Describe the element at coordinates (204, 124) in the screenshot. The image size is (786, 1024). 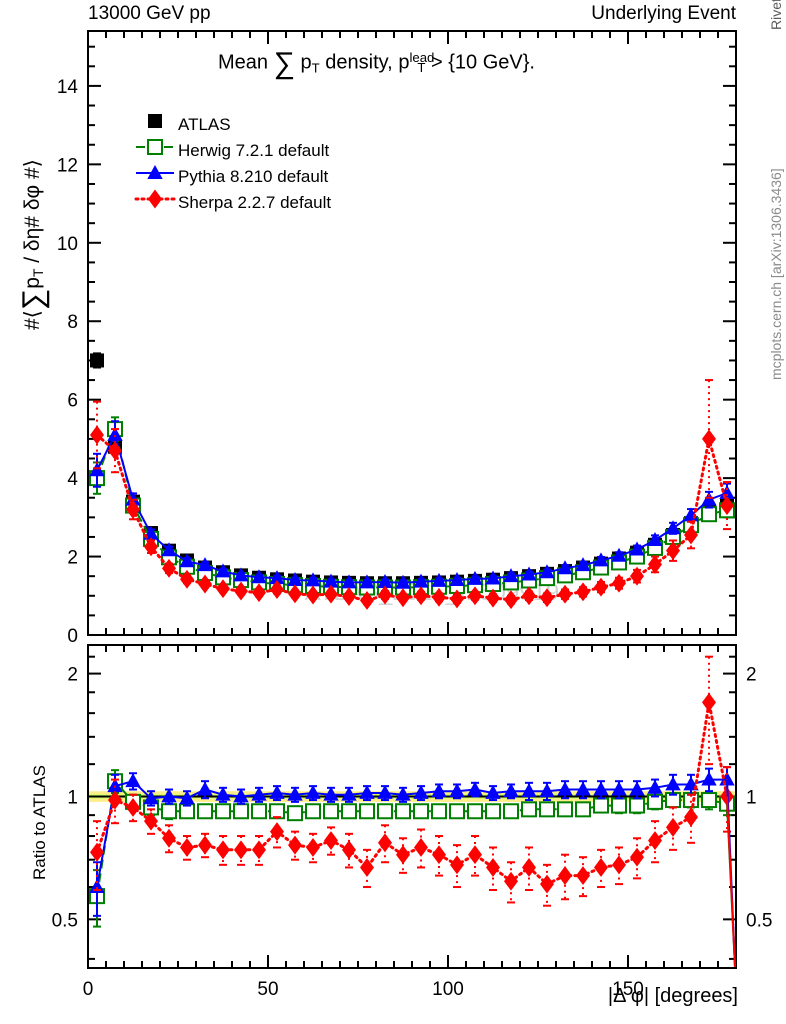
I see `legend-label: ATLAS` at that location.